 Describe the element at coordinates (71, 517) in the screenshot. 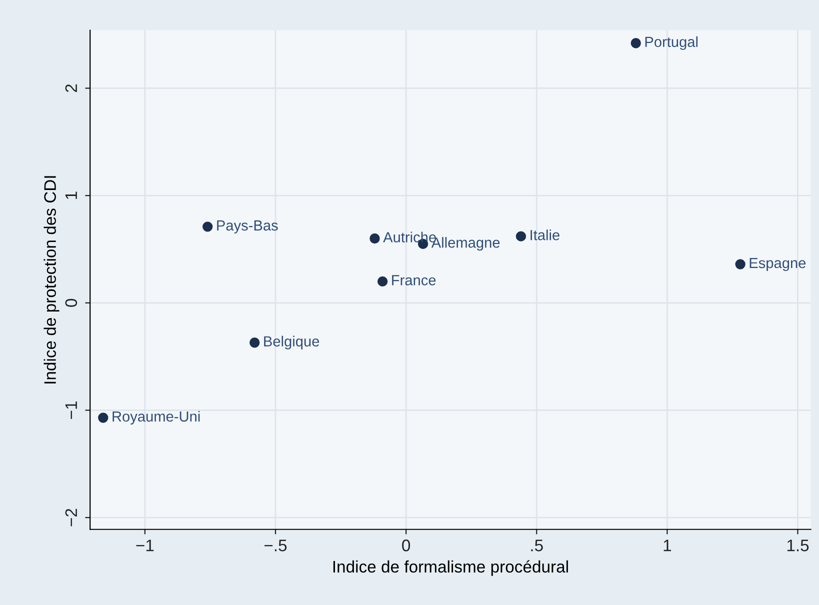

I see `y-tick-label: −2` at that location.